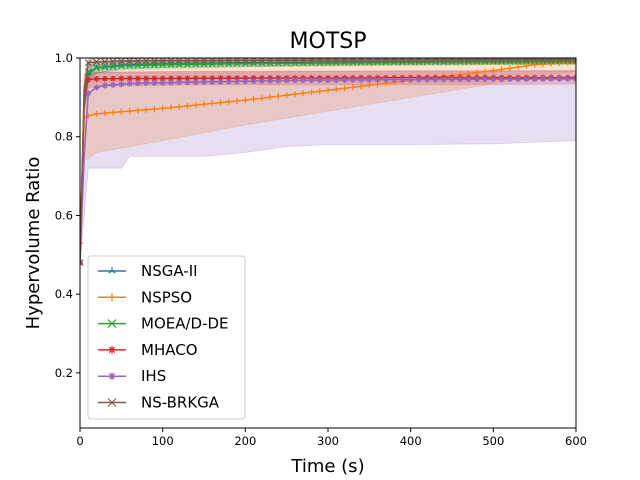 The width and height of the screenshot is (640, 480). What do you see at coordinates (166, 297) in the screenshot?
I see `legend-label: NSPSO` at bounding box center [166, 297].